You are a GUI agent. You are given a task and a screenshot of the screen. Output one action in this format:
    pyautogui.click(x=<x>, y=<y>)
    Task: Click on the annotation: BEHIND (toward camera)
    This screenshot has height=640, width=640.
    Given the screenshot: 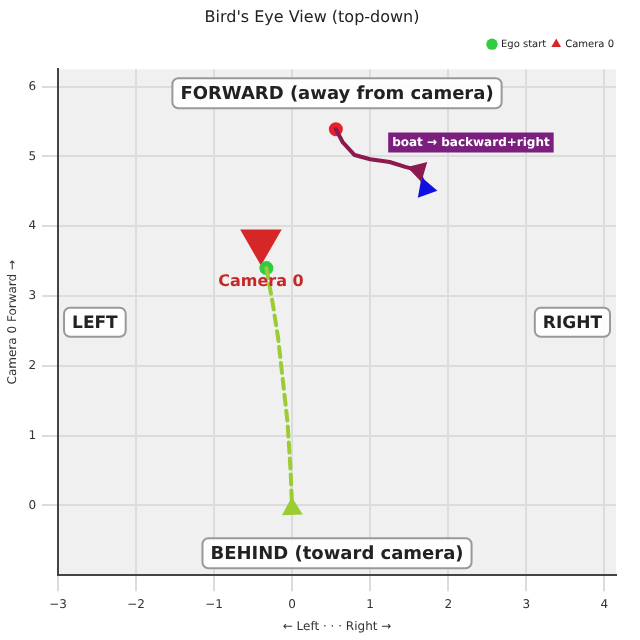 What is the action you would take?
    pyautogui.click(x=337, y=554)
    